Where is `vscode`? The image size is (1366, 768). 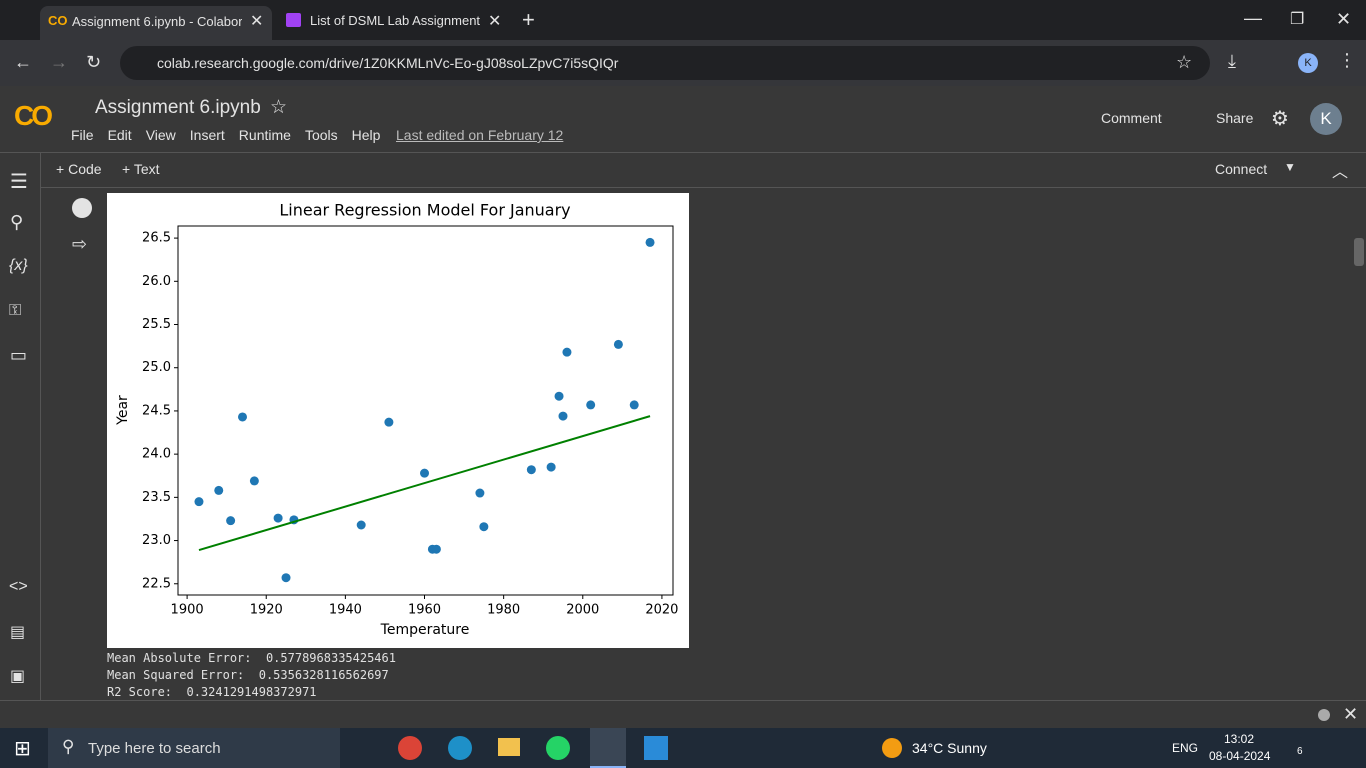 vscode is located at coordinates (656, 748).